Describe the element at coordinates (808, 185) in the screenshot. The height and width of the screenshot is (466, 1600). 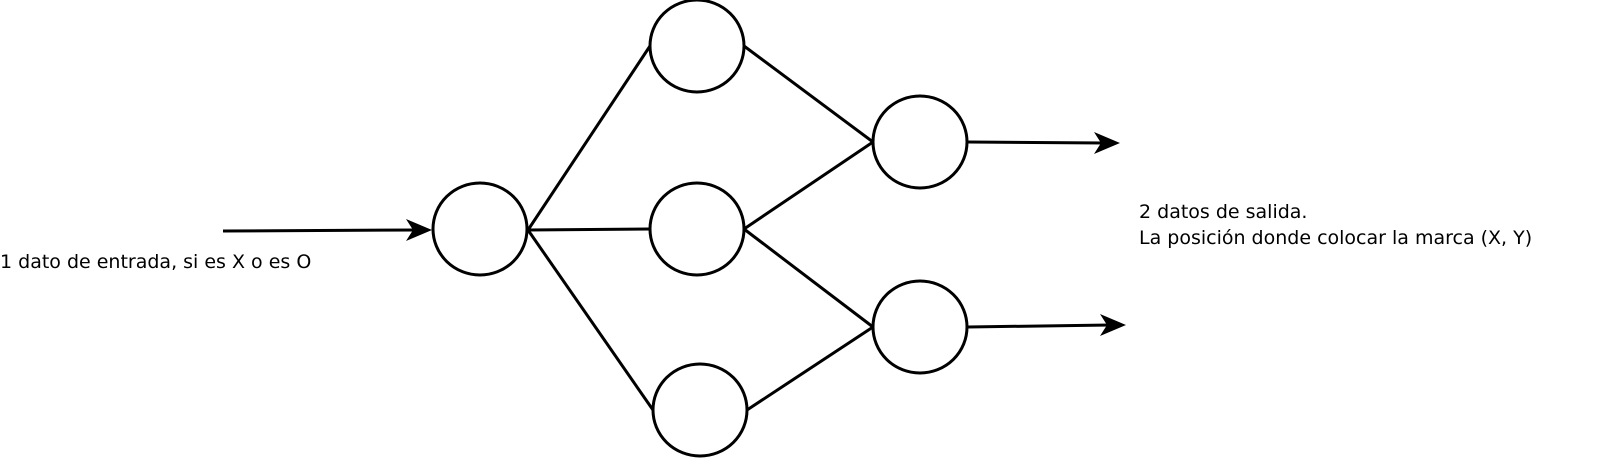
I see `edge-hidden-middle-to-output-top` at that location.